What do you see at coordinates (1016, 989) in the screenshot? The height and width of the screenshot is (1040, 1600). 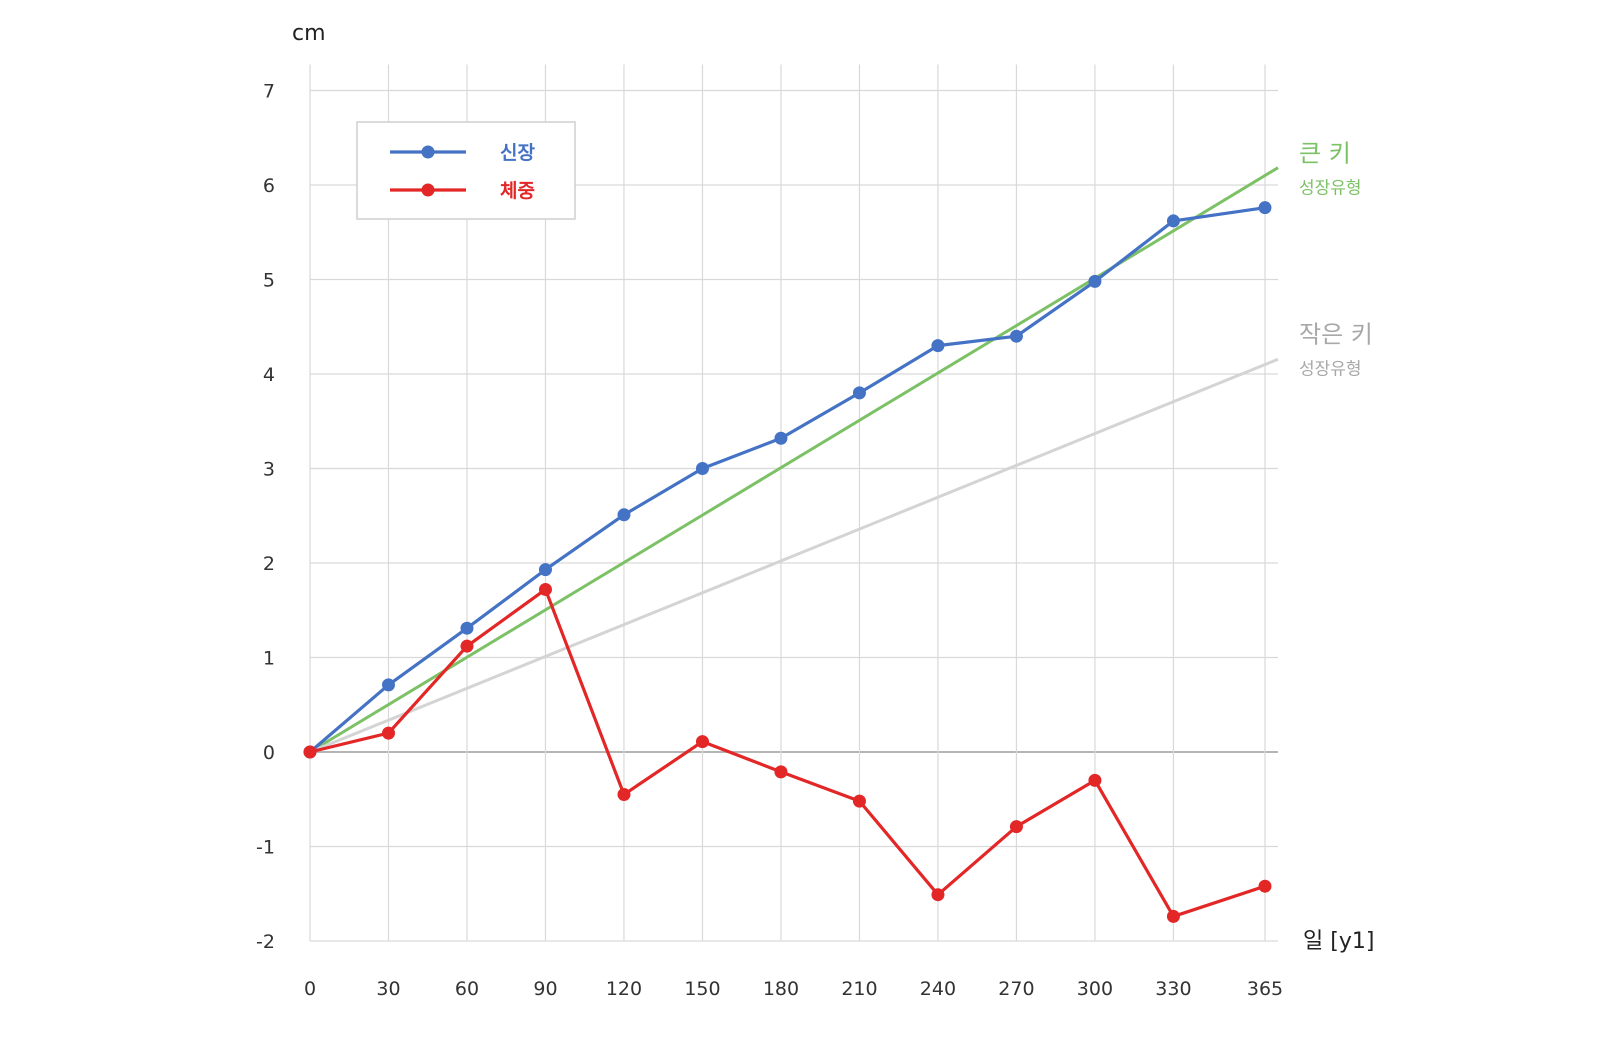 I see `x-tick-label: 270` at bounding box center [1016, 989].